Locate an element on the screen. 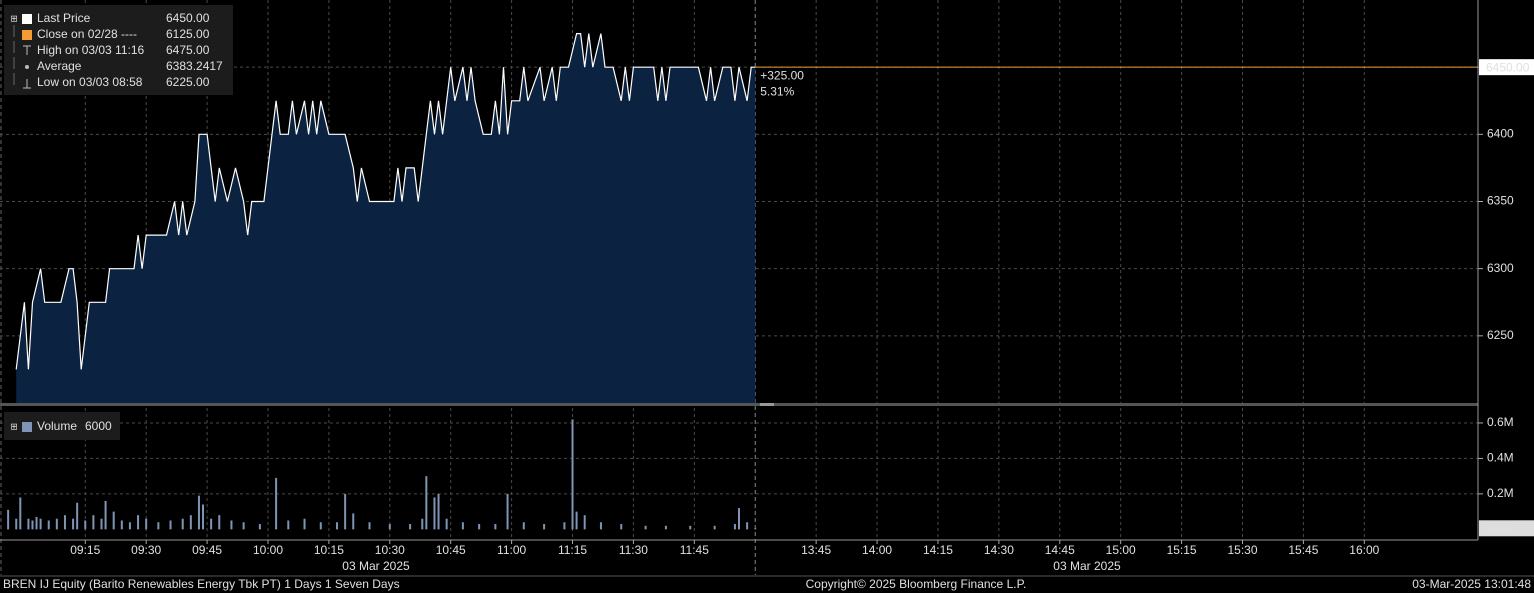 Image resolution: width=1534 pixels, height=593 pixels. x-tick-label: 09:45 is located at coordinates (207, 550).